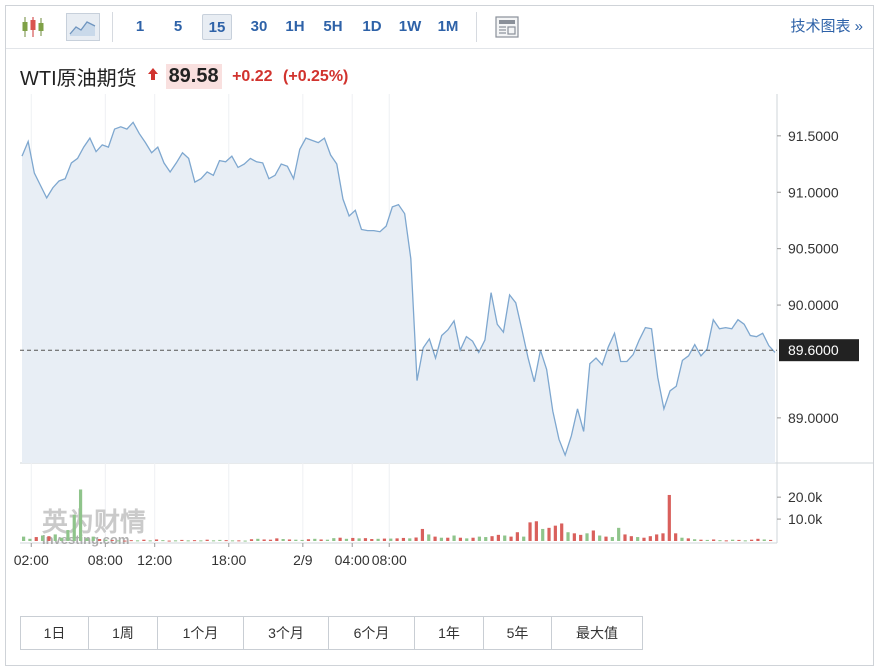  I want to click on interval-1d-button: 1D, so click(372, 26).